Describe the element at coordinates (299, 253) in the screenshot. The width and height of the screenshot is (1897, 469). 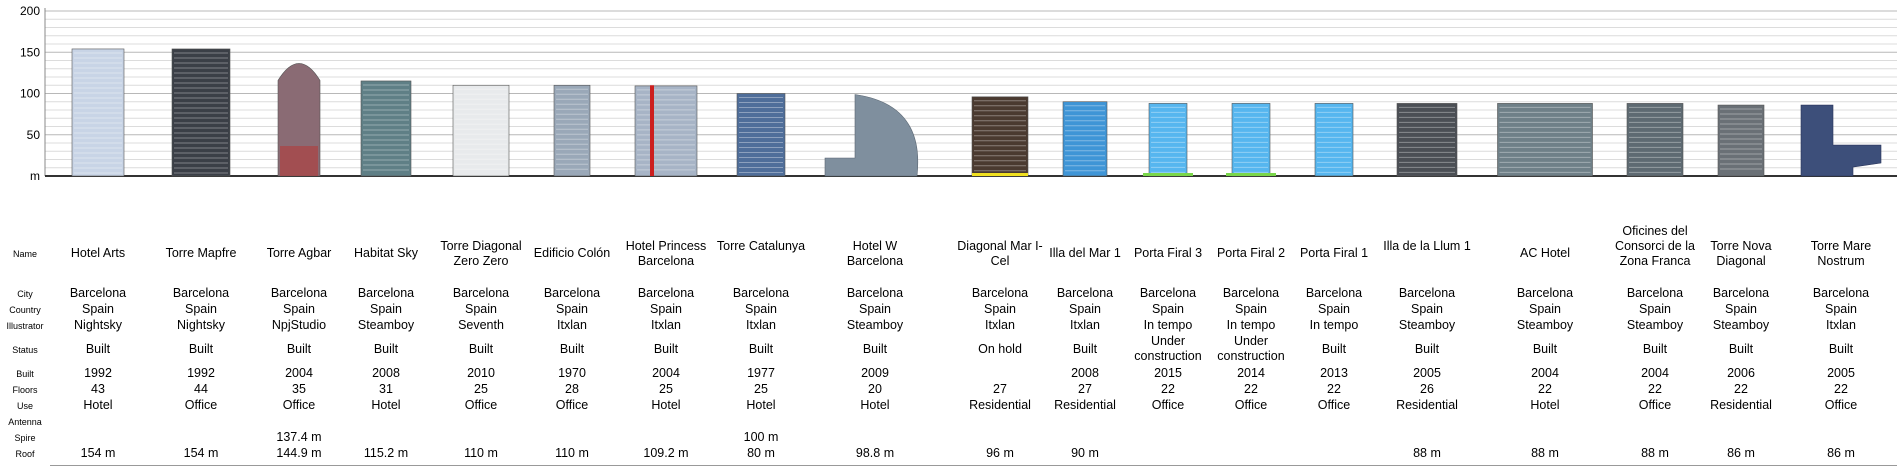
I see `cell-name: Torre Agbar` at that location.